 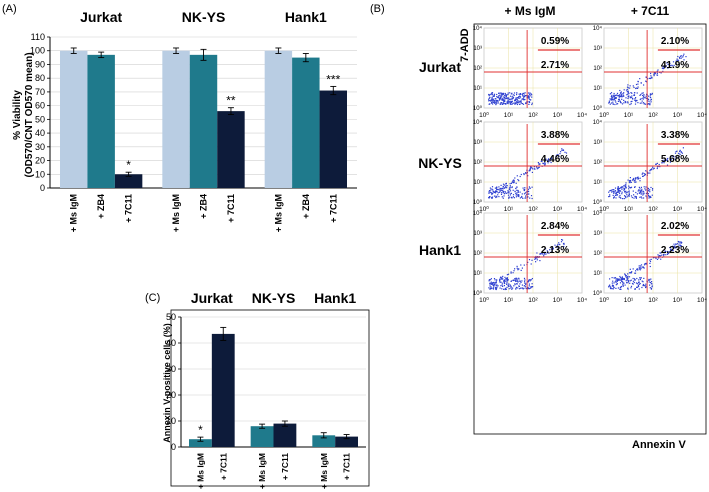 What do you see at coordinates (306, 122) in the screenshot?
I see `bar` at bounding box center [306, 122].